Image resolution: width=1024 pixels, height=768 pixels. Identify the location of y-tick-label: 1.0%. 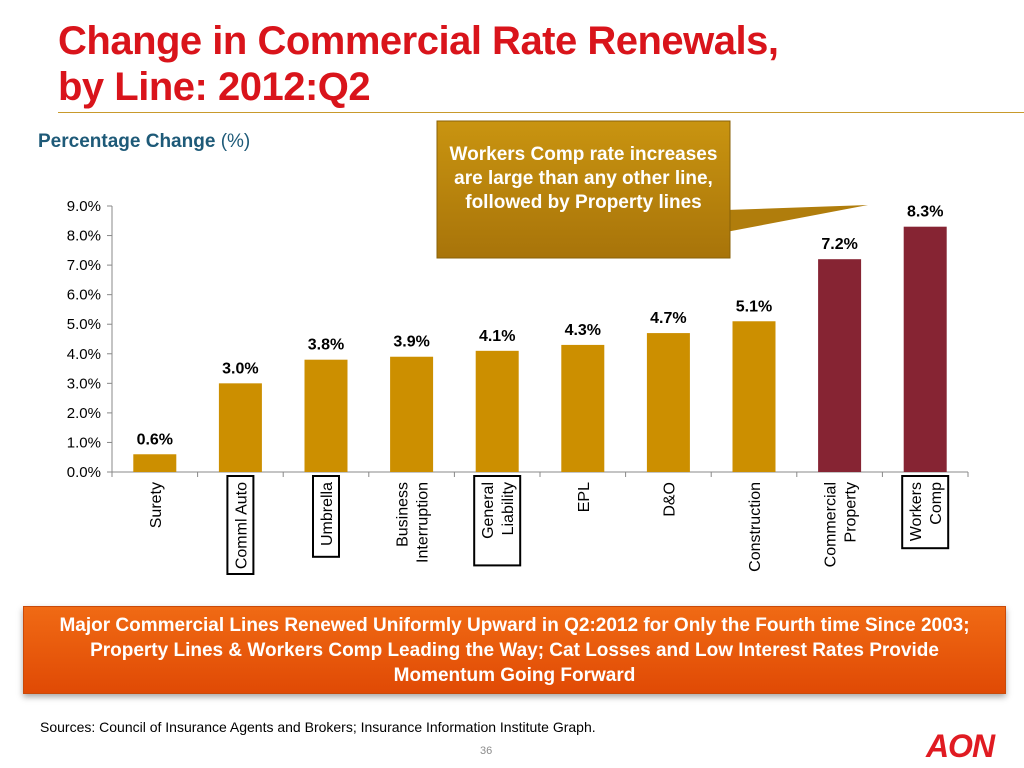
(84, 442).